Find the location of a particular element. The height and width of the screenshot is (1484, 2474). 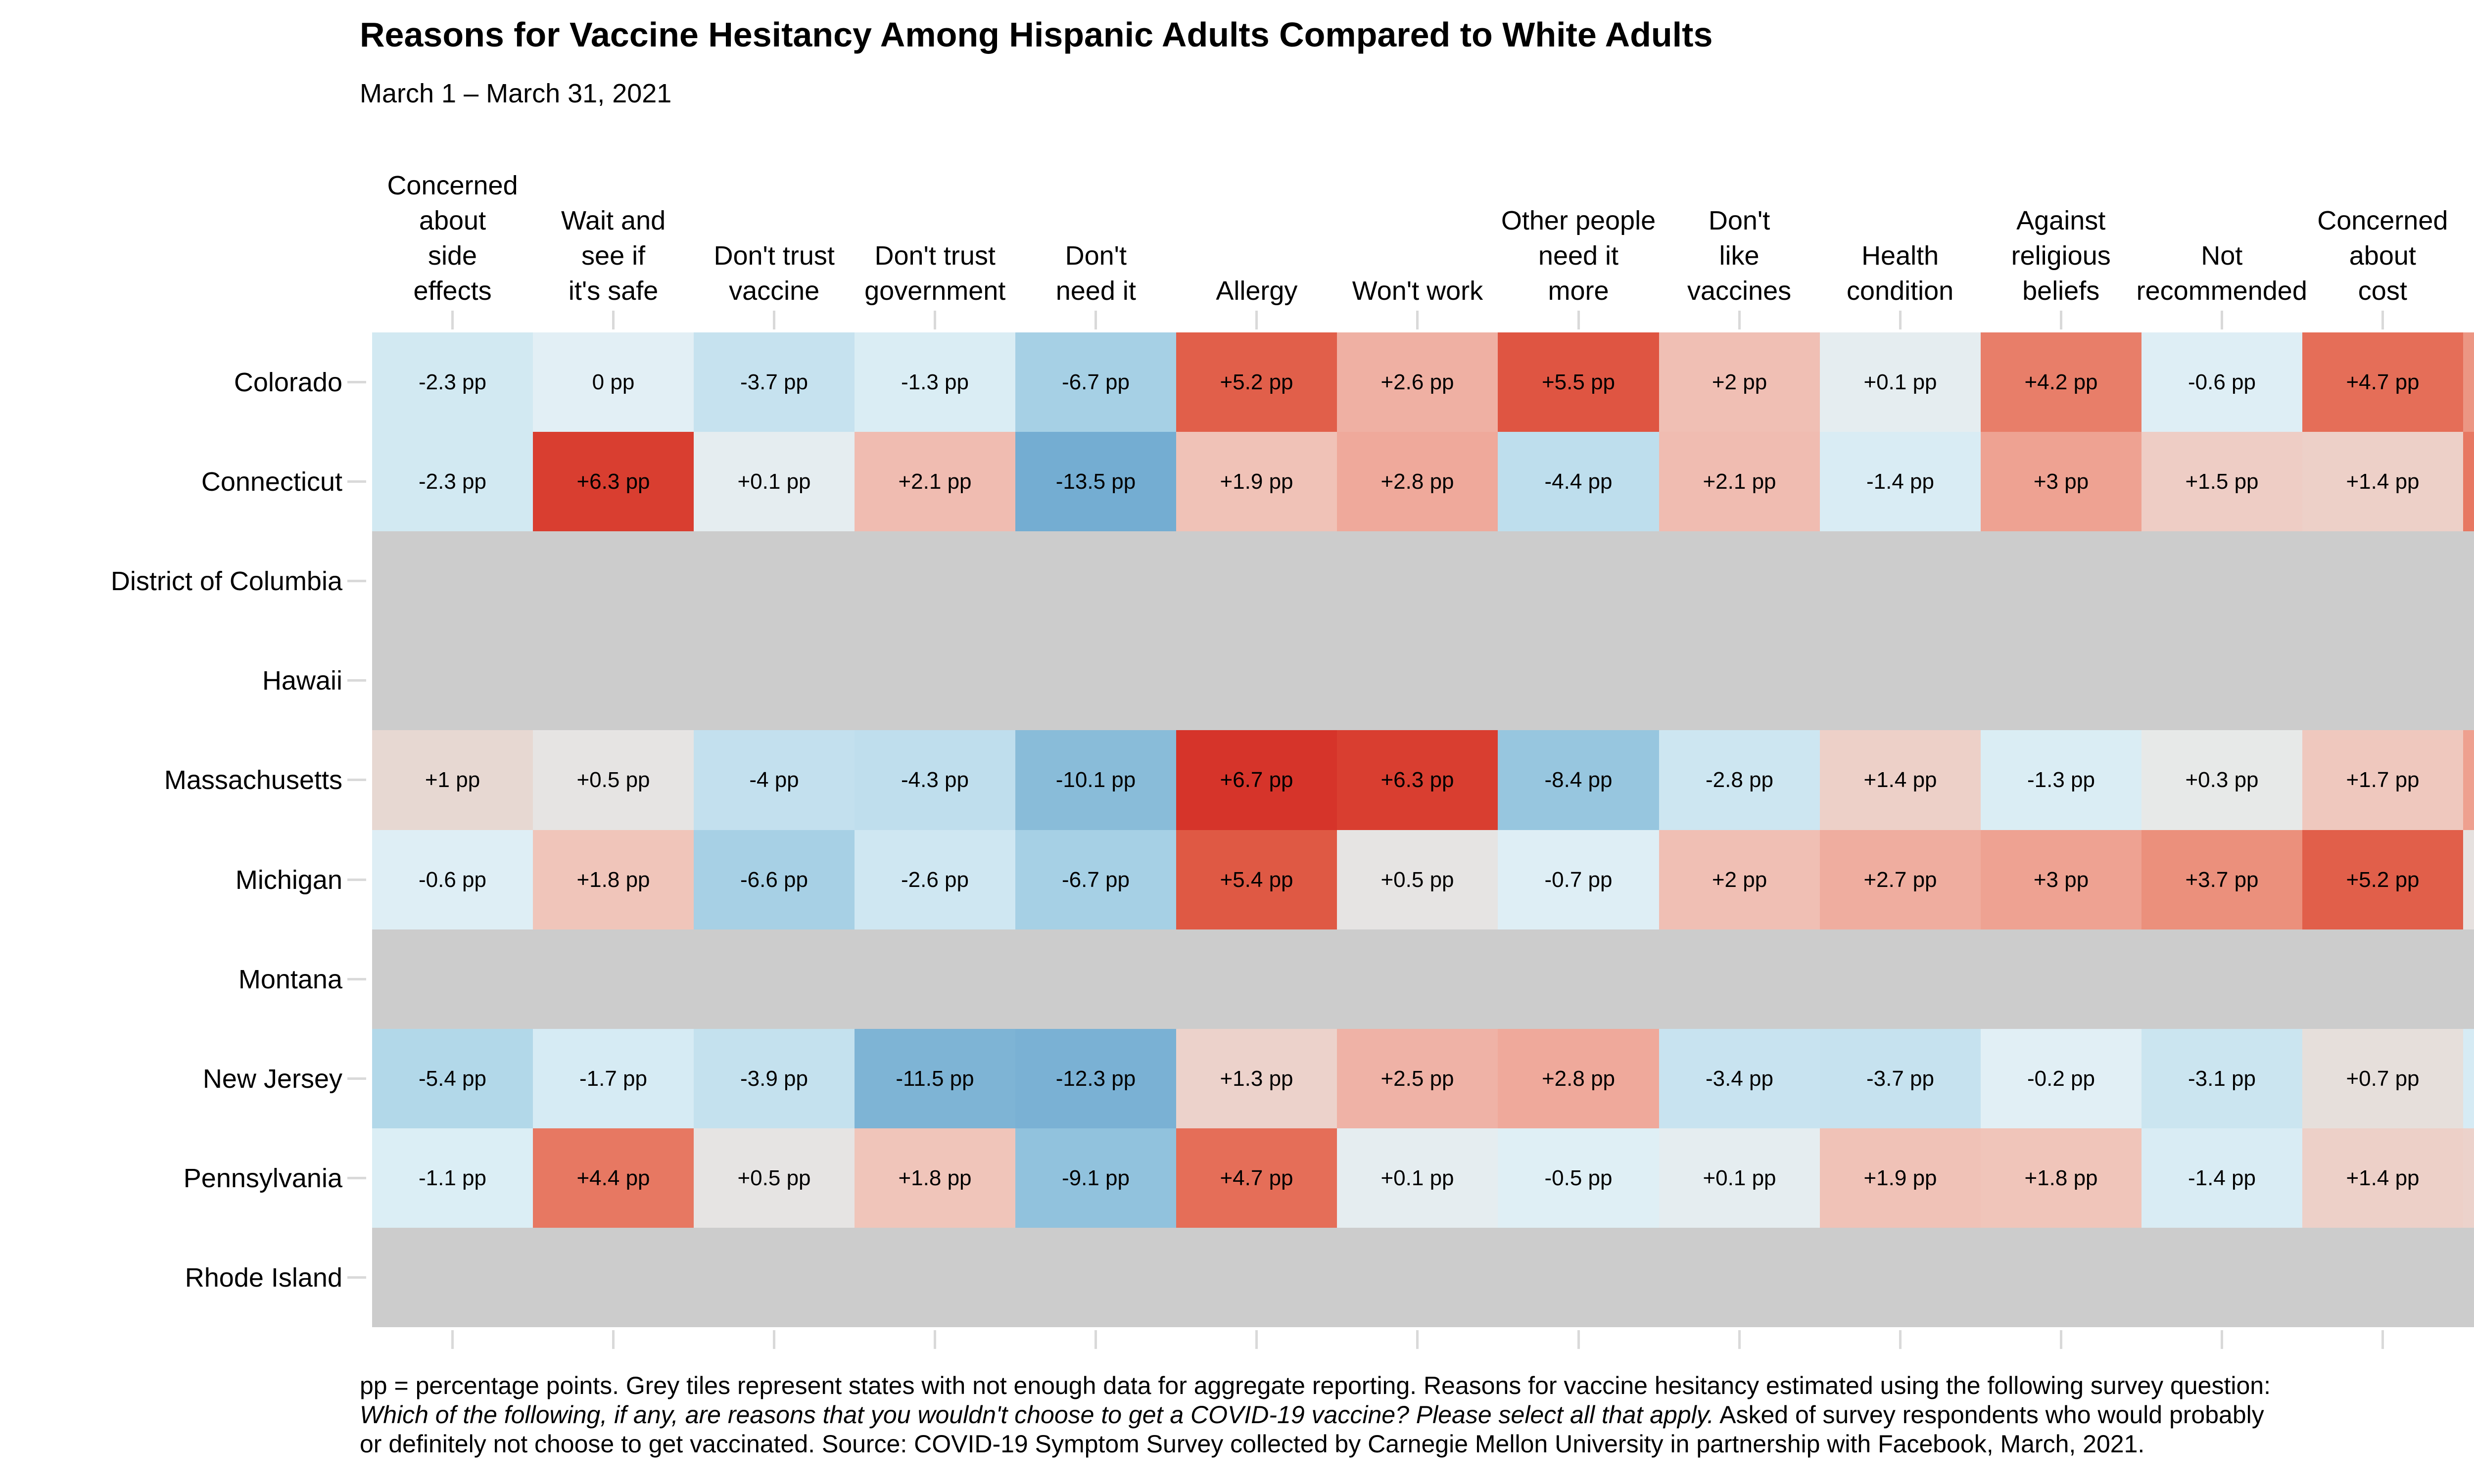

heatmap-cell: -11.5 pp is located at coordinates (935, 1078).